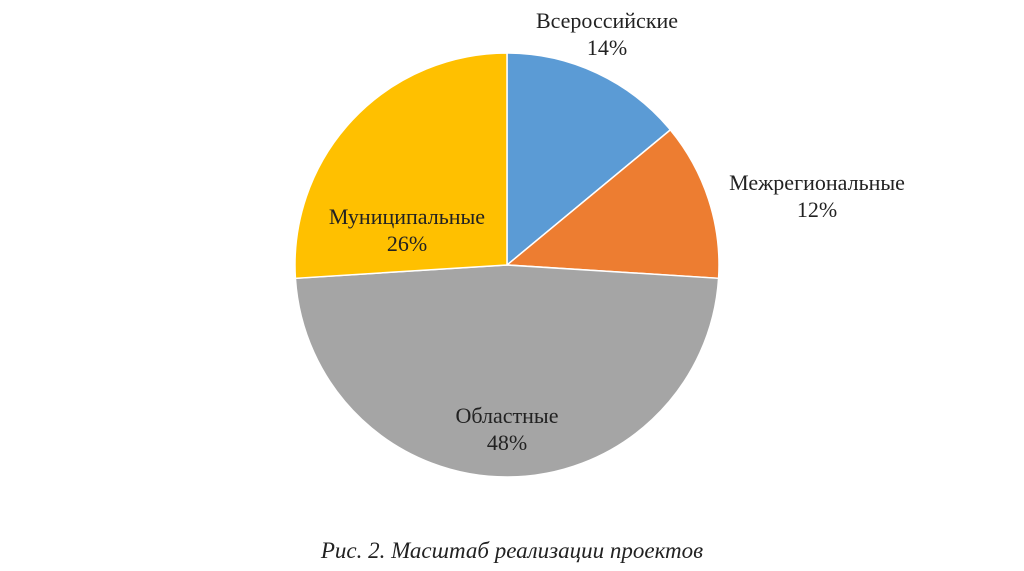 The image size is (1024, 571). I want to click on slice-label-3: Областные 48%, so click(507, 429).